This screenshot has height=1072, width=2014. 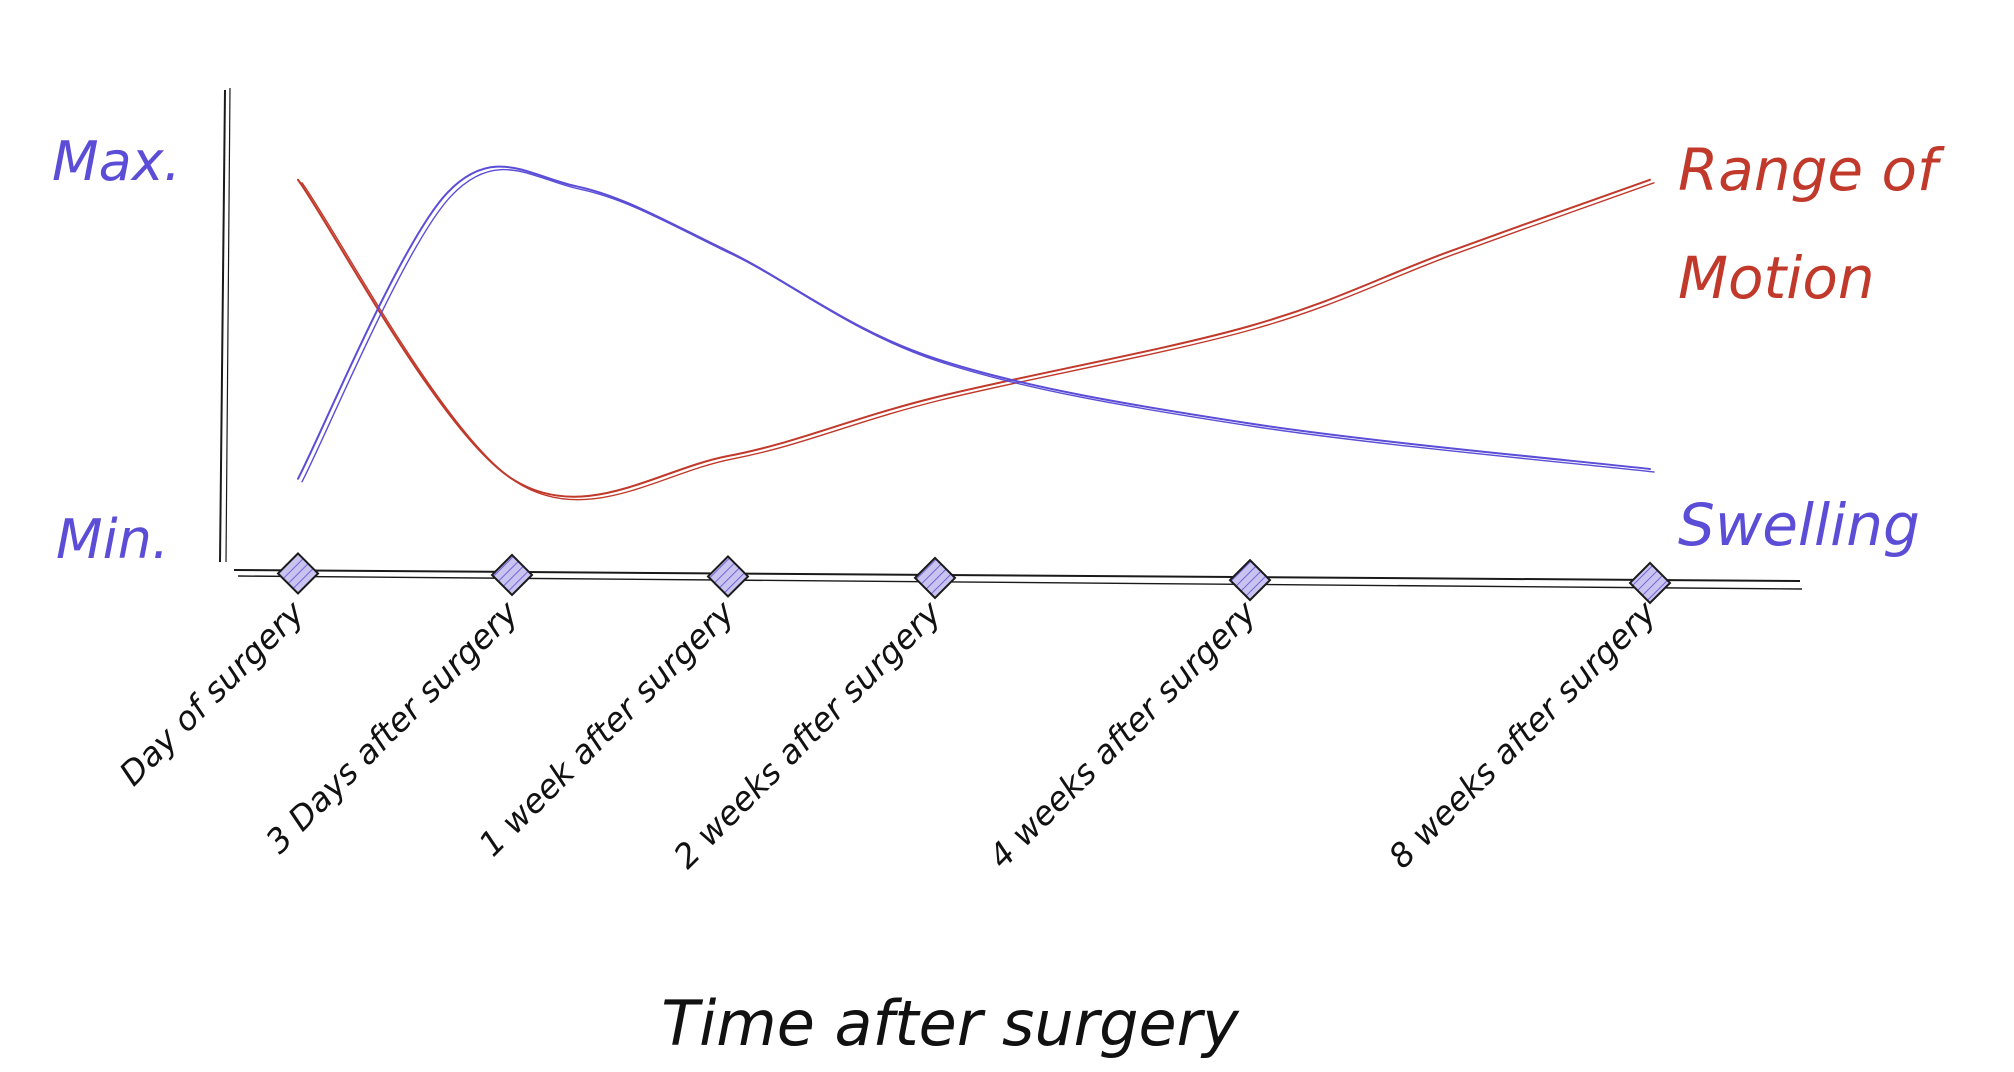 What do you see at coordinates (1522, 734) in the screenshot?
I see `x-tick-label-6: 8 weeks after surgery` at bounding box center [1522, 734].